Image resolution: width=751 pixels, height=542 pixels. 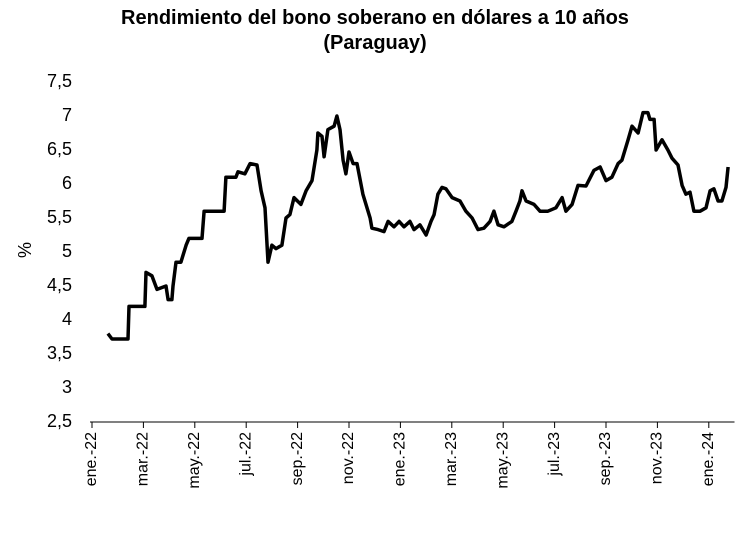 I want to click on y-tick-label: 7,5, so click(x=59, y=81).